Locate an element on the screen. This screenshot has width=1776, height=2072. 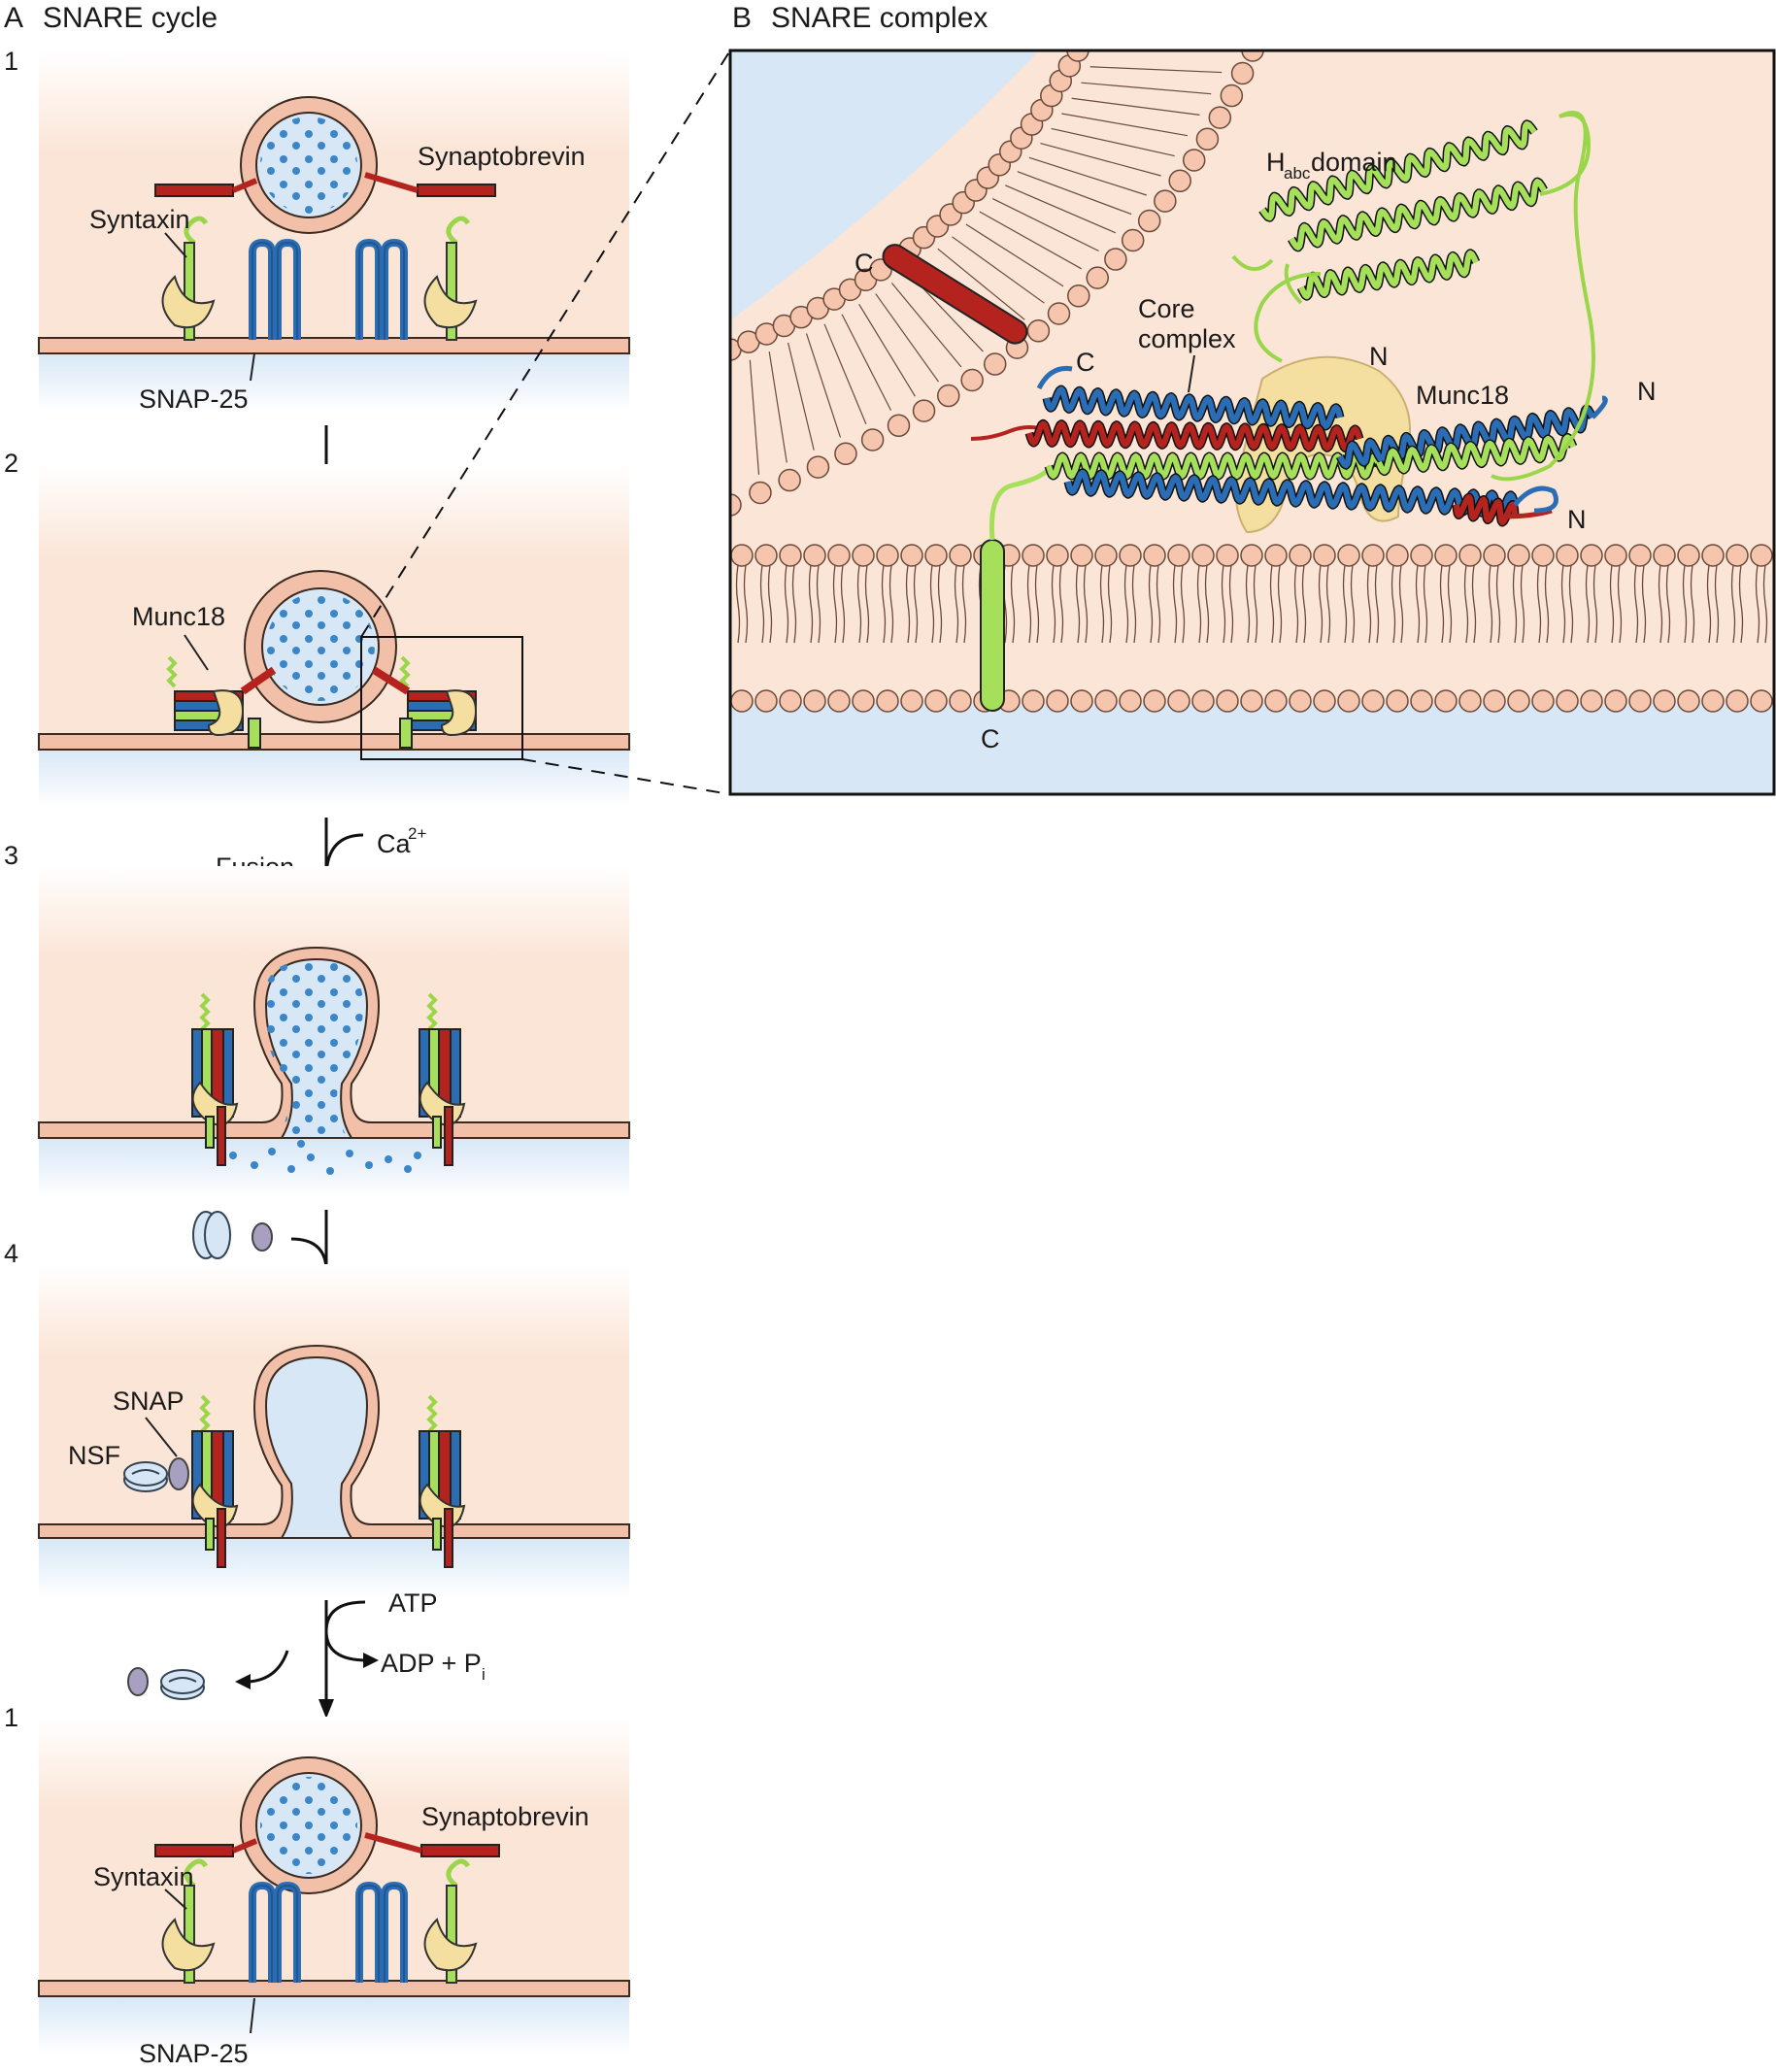
panel-a-title: SNARE cycle is located at coordinates (130, 18).